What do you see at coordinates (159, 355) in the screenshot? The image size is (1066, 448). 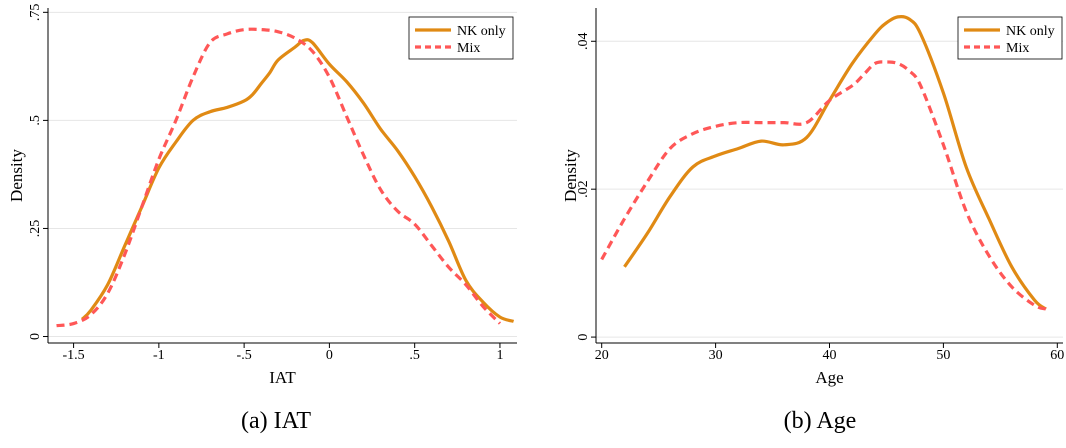 I see `x-tick-label: -1` at bounding box center [159, 355].